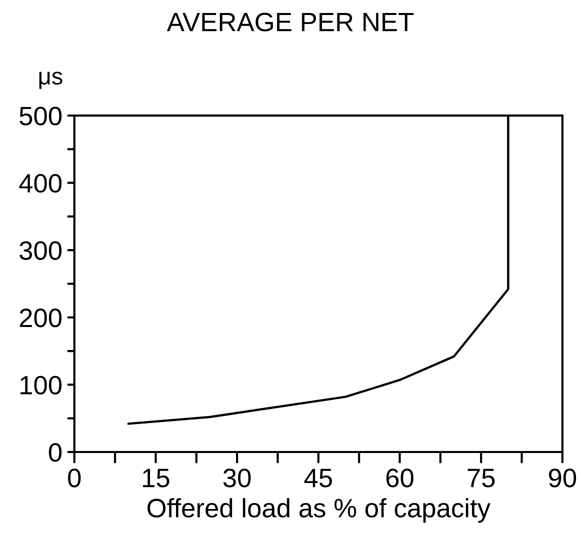 Image resolution: width=581 pixels, height=540 pixels. Describe the element at coordinates (481, 478) in the screenshot. I see `x-tick-label: 75` at that location.